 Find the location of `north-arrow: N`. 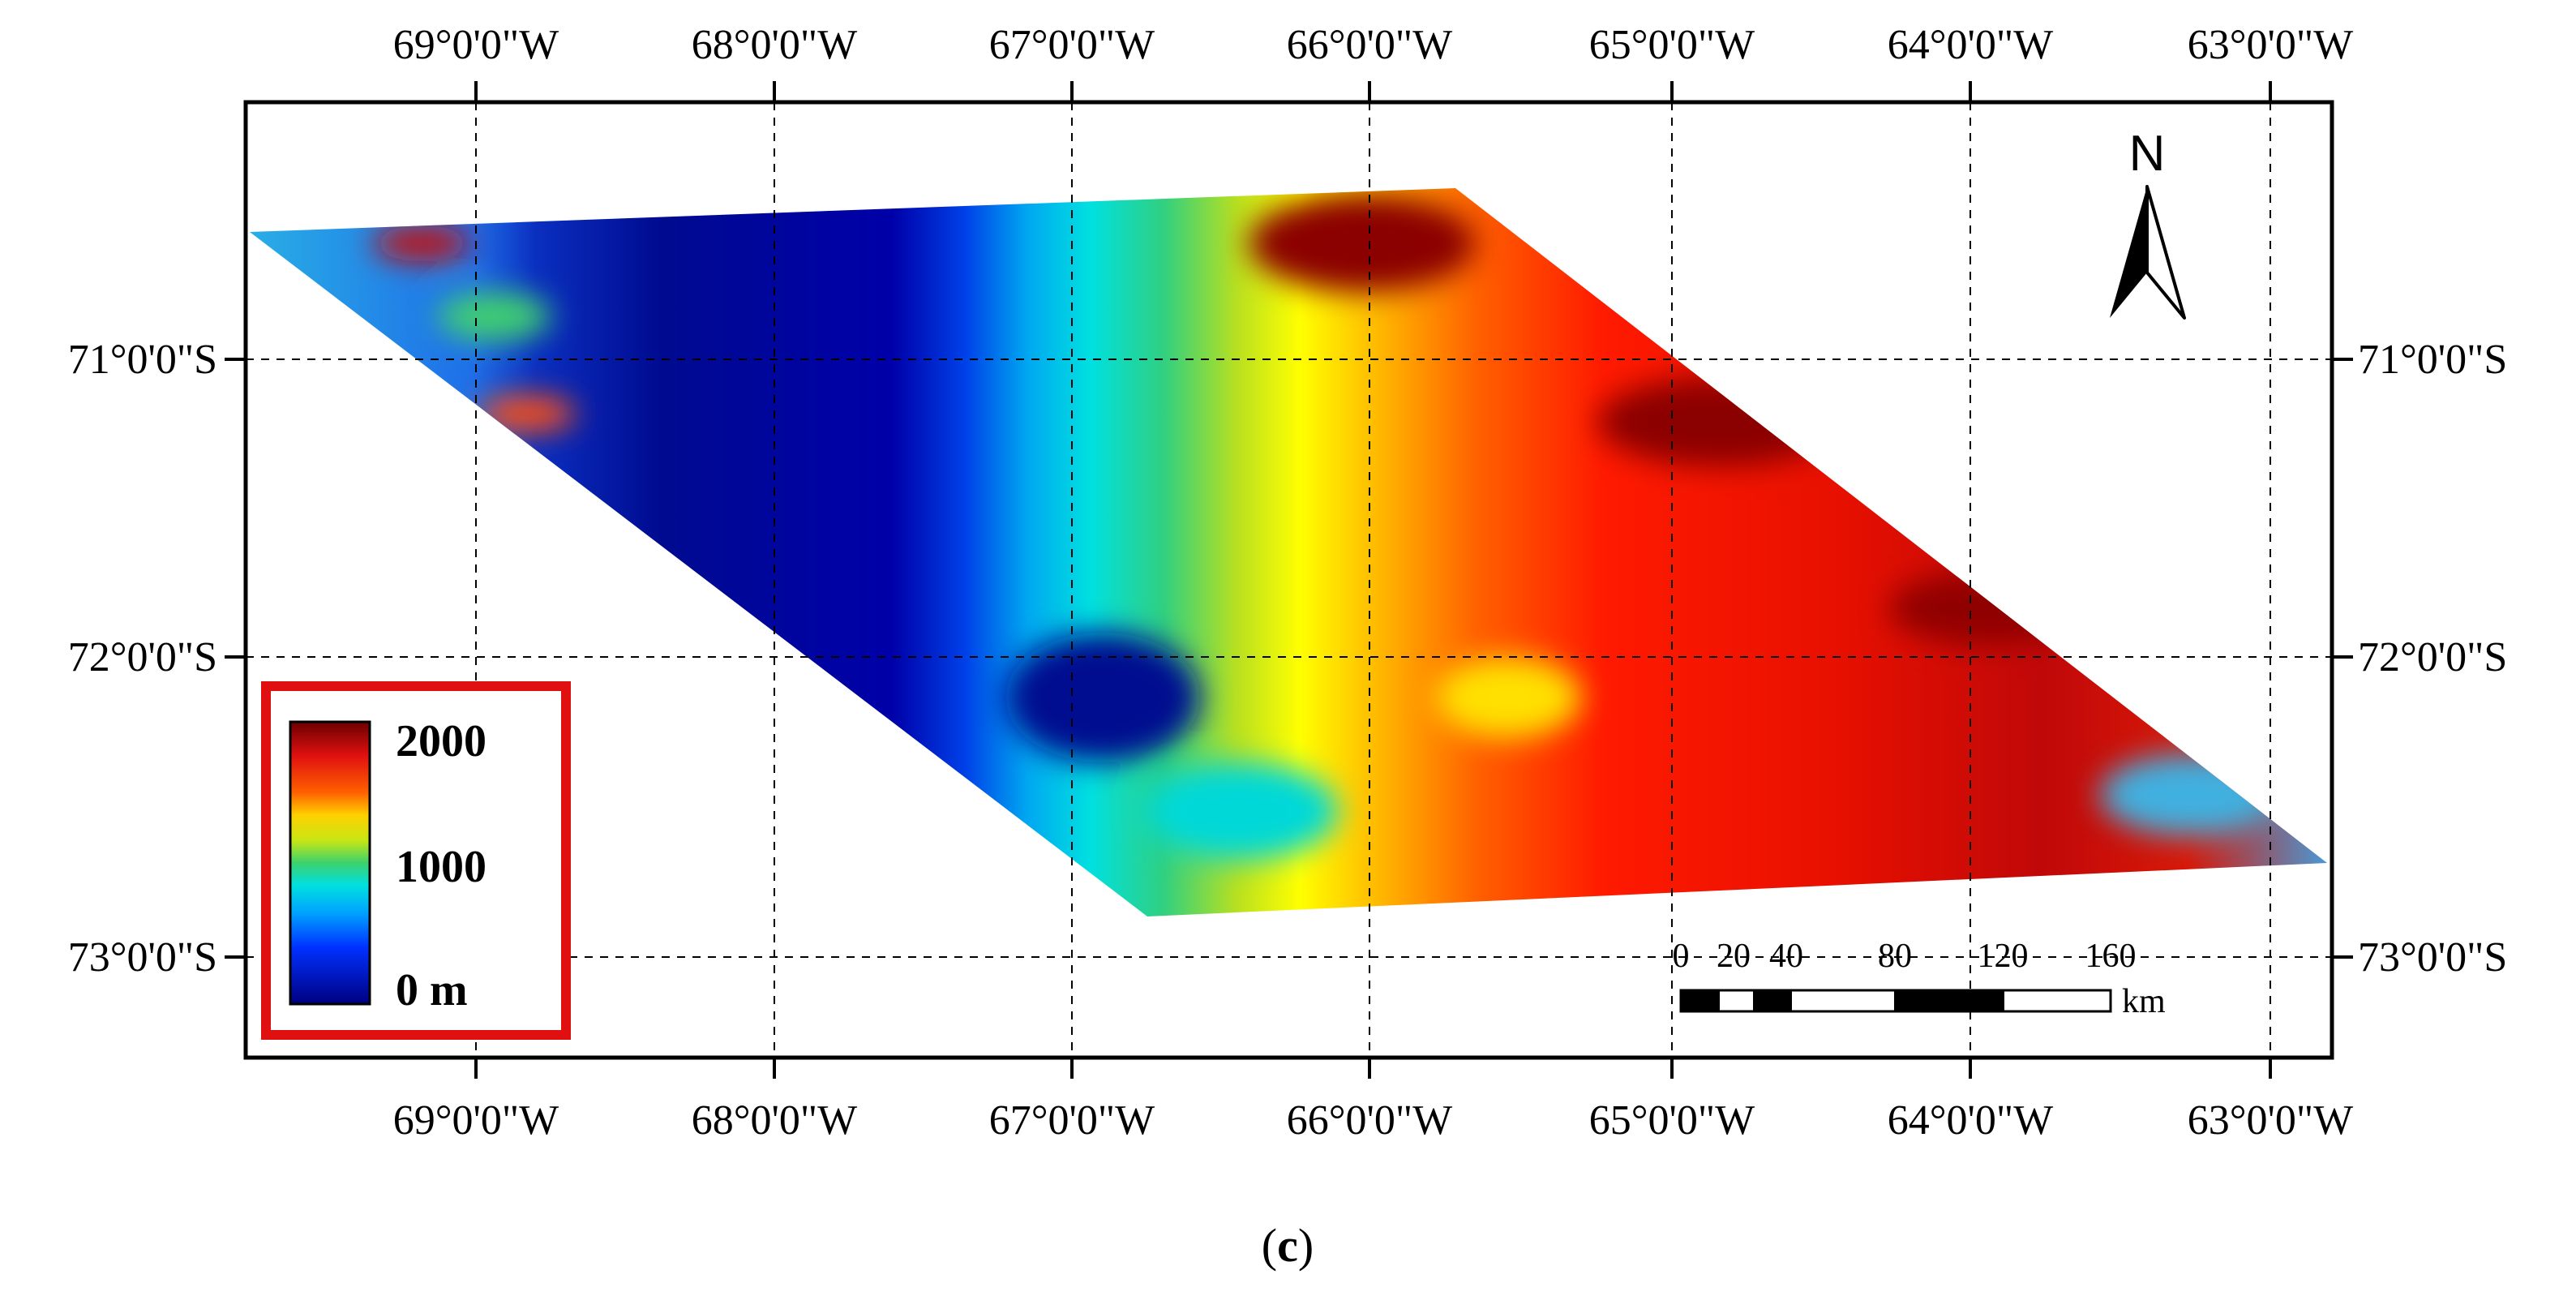

north-arrow: N is located at coordinates (2148, 223).